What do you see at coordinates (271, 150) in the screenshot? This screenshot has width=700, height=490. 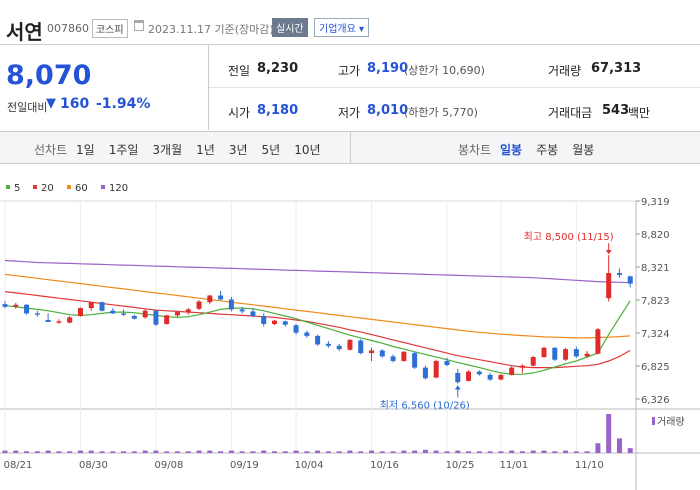 I see `tab-period-5: 5년` at bounding box center [271, 150].